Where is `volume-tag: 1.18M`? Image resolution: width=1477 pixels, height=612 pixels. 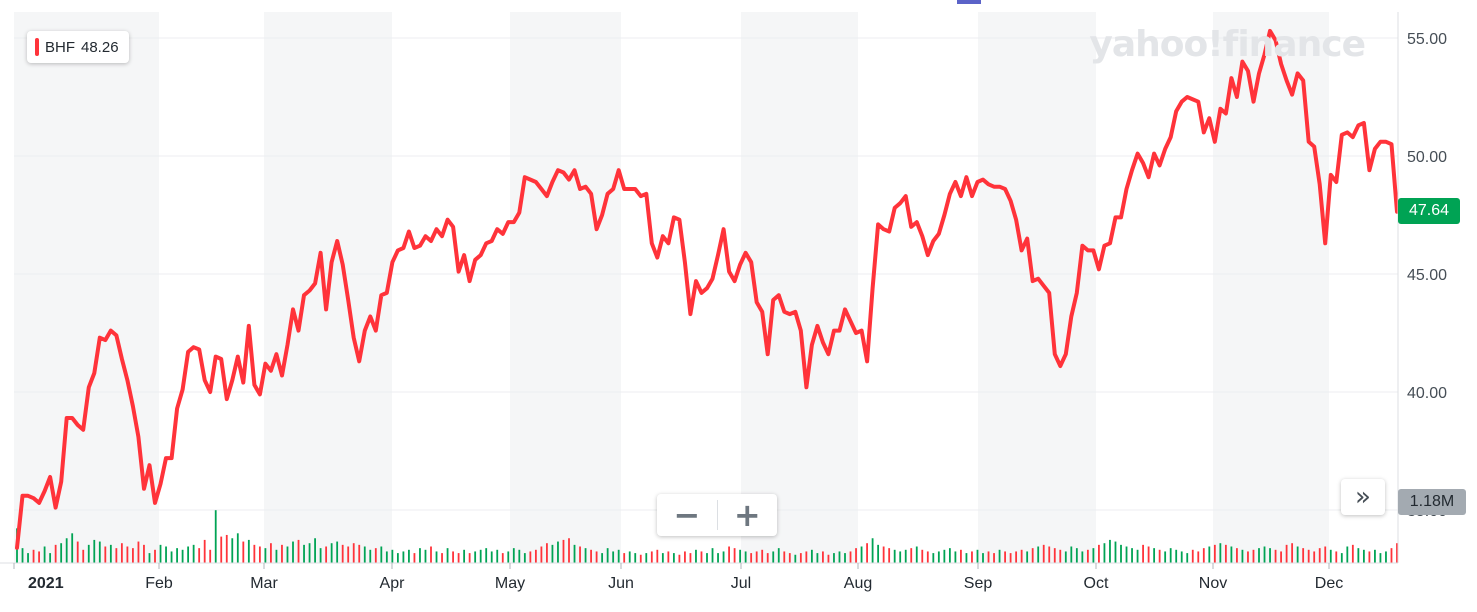
volume-tag: 1.18M is located at coordinates (1432, 502).